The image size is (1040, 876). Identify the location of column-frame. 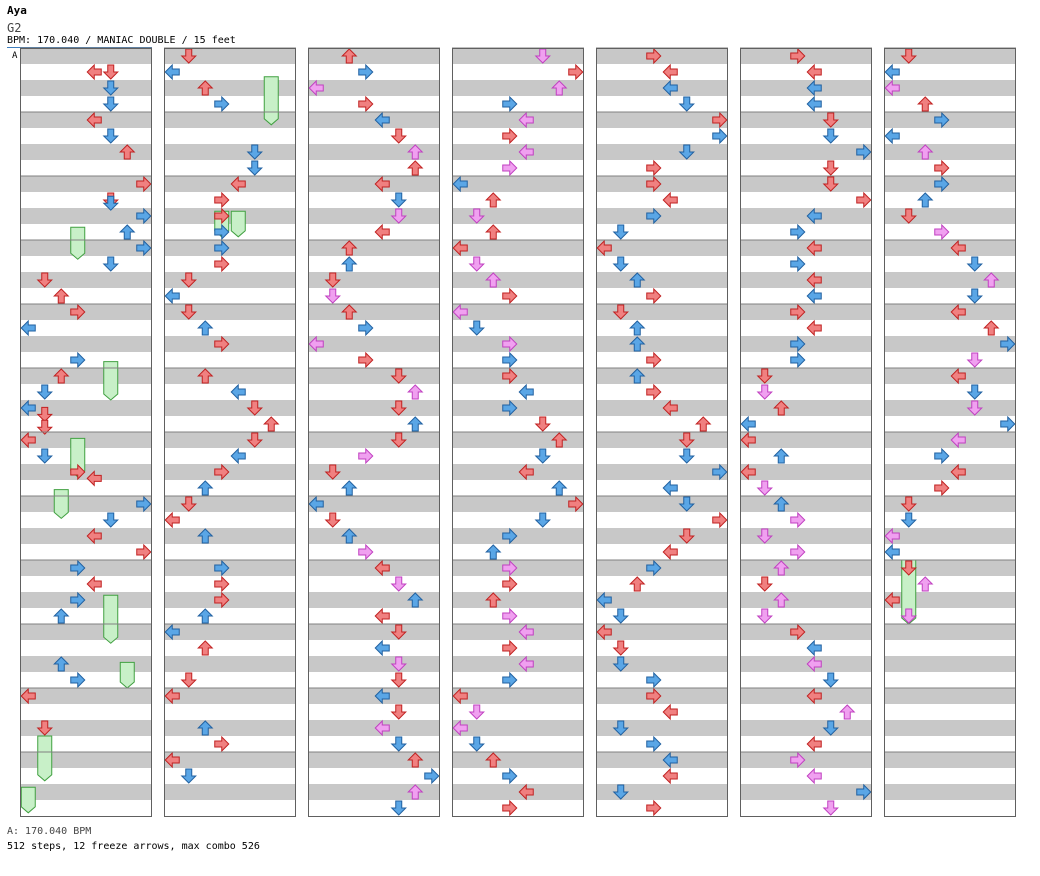
(950, 432).